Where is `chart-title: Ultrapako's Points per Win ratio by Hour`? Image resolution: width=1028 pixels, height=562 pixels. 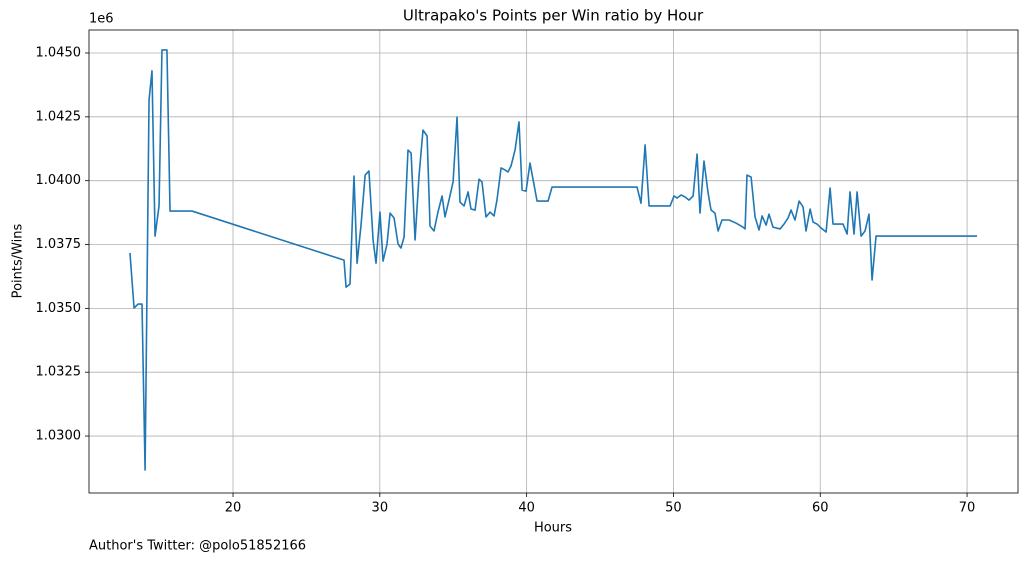 chart-title: Ultrapako's Points per Win ratio by Hour is located at coordinates (553, 16).